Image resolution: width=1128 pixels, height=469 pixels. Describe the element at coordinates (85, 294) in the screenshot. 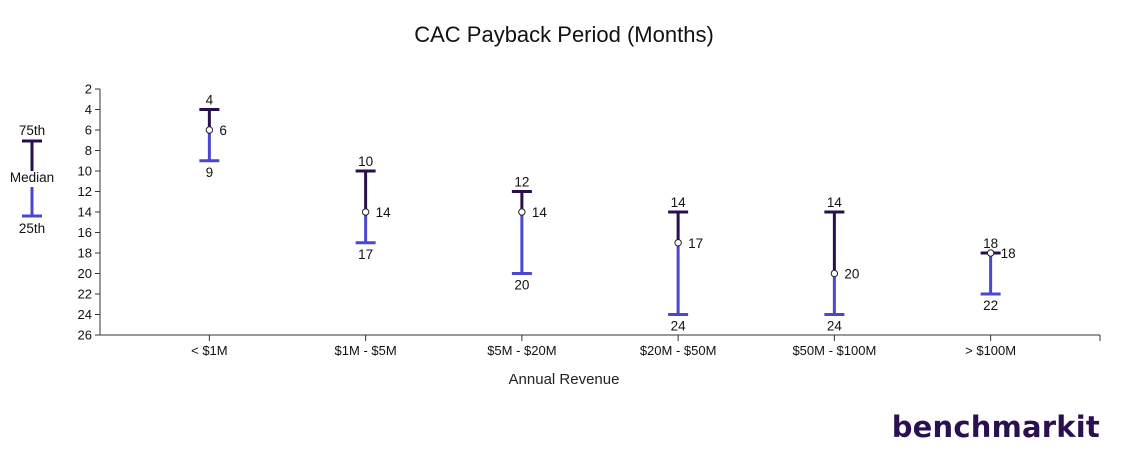

I see `y-tick-label: 22` at that location.